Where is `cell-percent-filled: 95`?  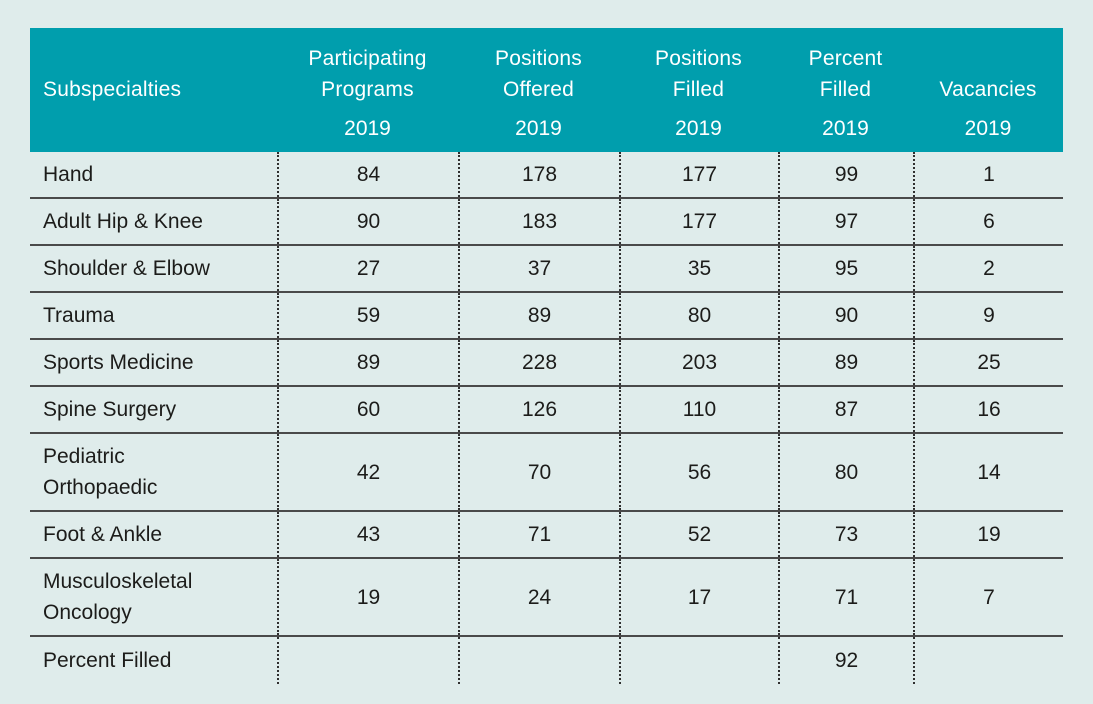
cell-percent-filled: 95 is located at coordinates (845, 268).